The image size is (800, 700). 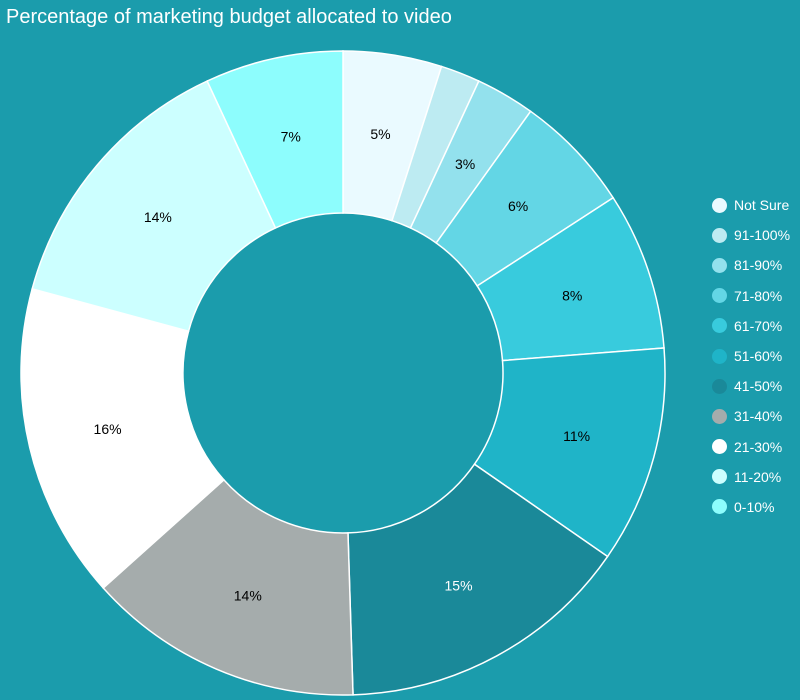 What do you see at coordinates (518, 206) in the screenshot?
I see `slice-label: 6%` at bounding box center [518, 206].